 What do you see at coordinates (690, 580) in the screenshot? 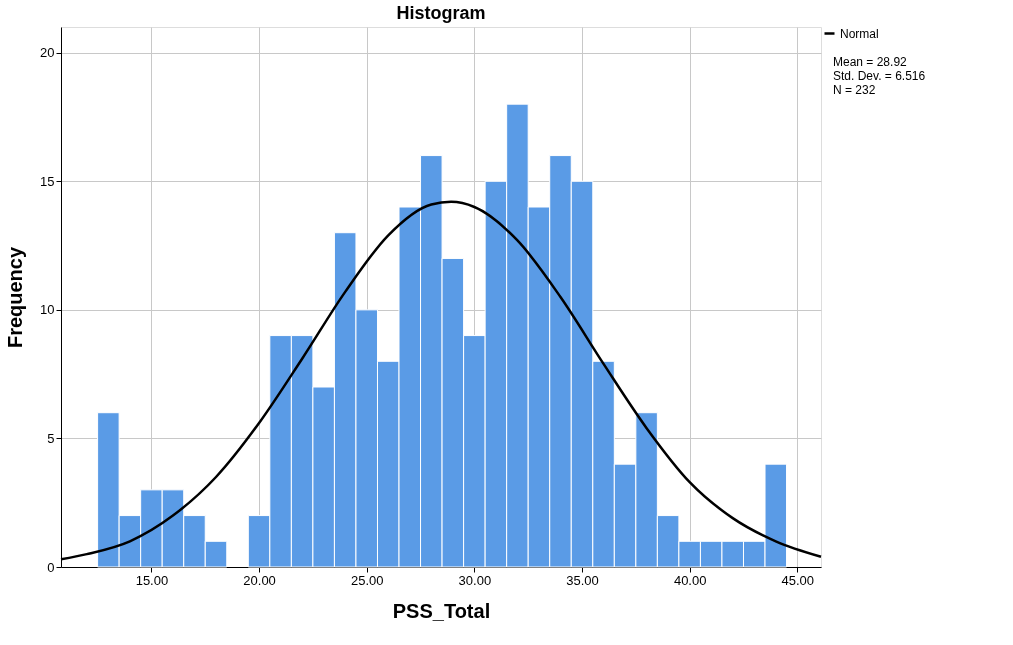
I see `x-tick-label: 40.00` at bounding box center [690, 580].